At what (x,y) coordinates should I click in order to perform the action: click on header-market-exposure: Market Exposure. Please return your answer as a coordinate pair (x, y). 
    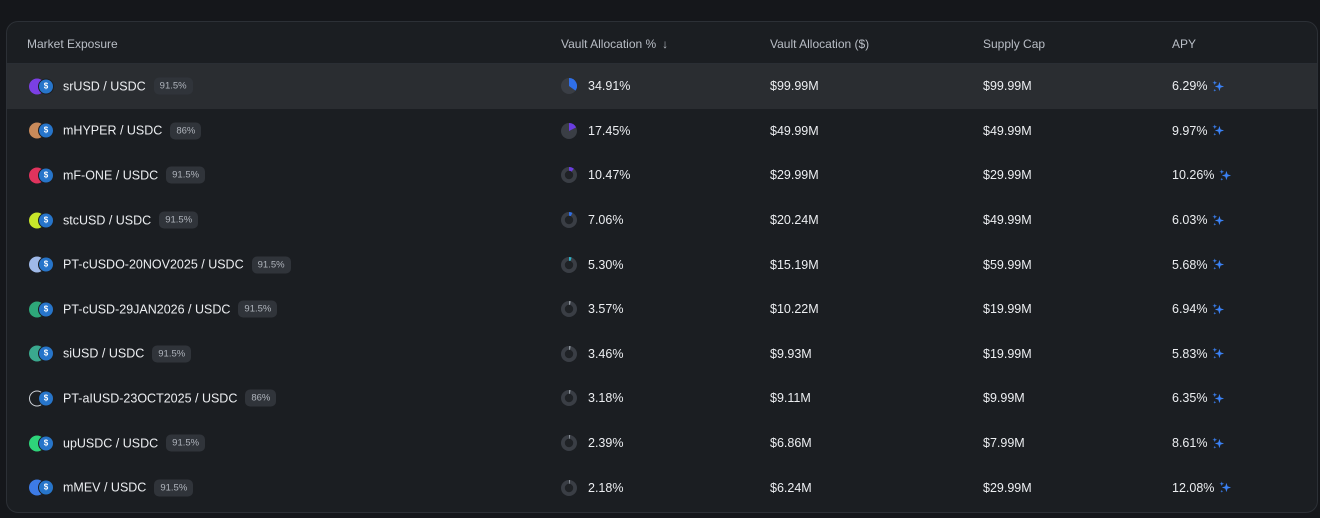
    Looking at the image, I should click on (72, 44).